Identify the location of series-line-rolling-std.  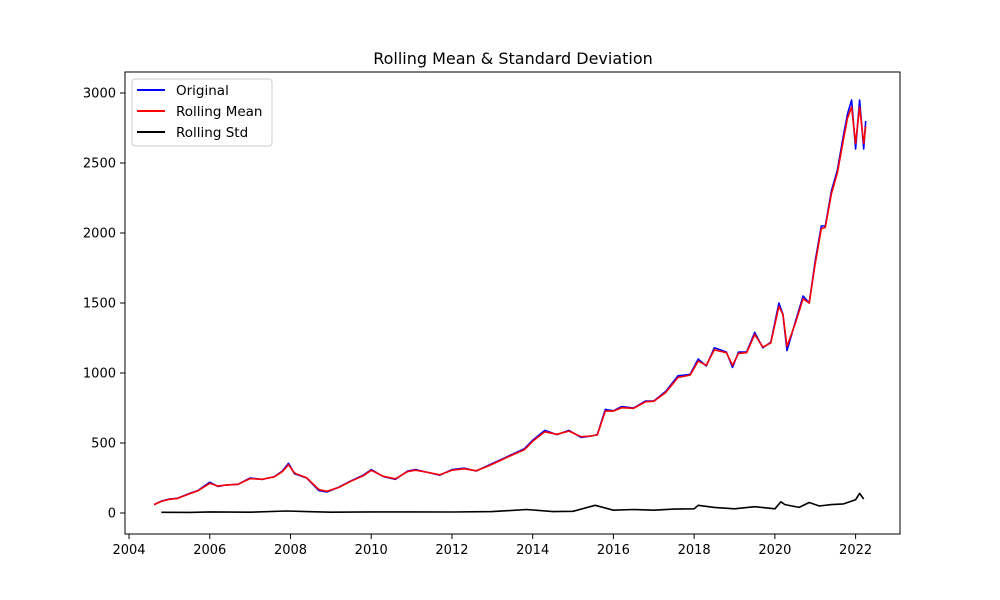
(513, 503).